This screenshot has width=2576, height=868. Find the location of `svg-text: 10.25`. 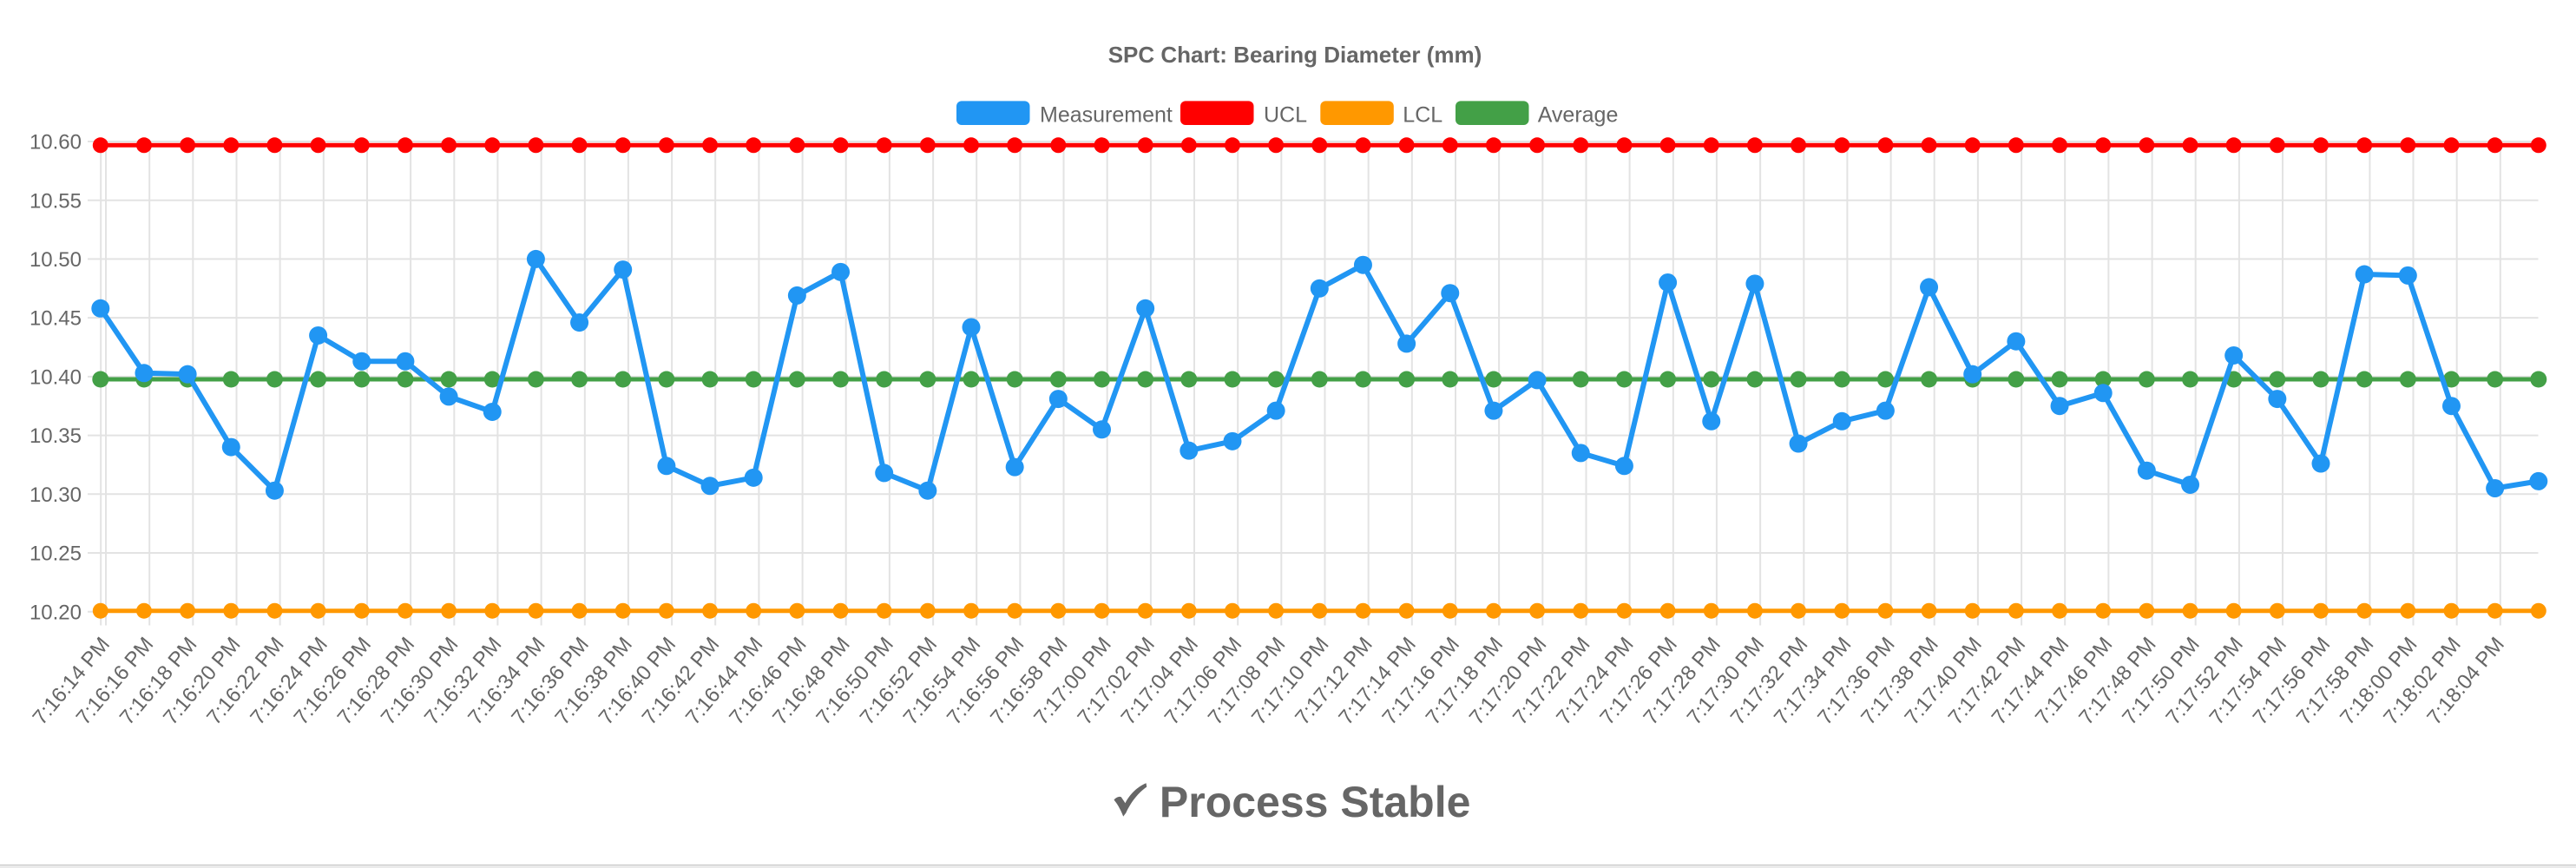

svg-text: 10.25 is located at coordinates (56, 554).